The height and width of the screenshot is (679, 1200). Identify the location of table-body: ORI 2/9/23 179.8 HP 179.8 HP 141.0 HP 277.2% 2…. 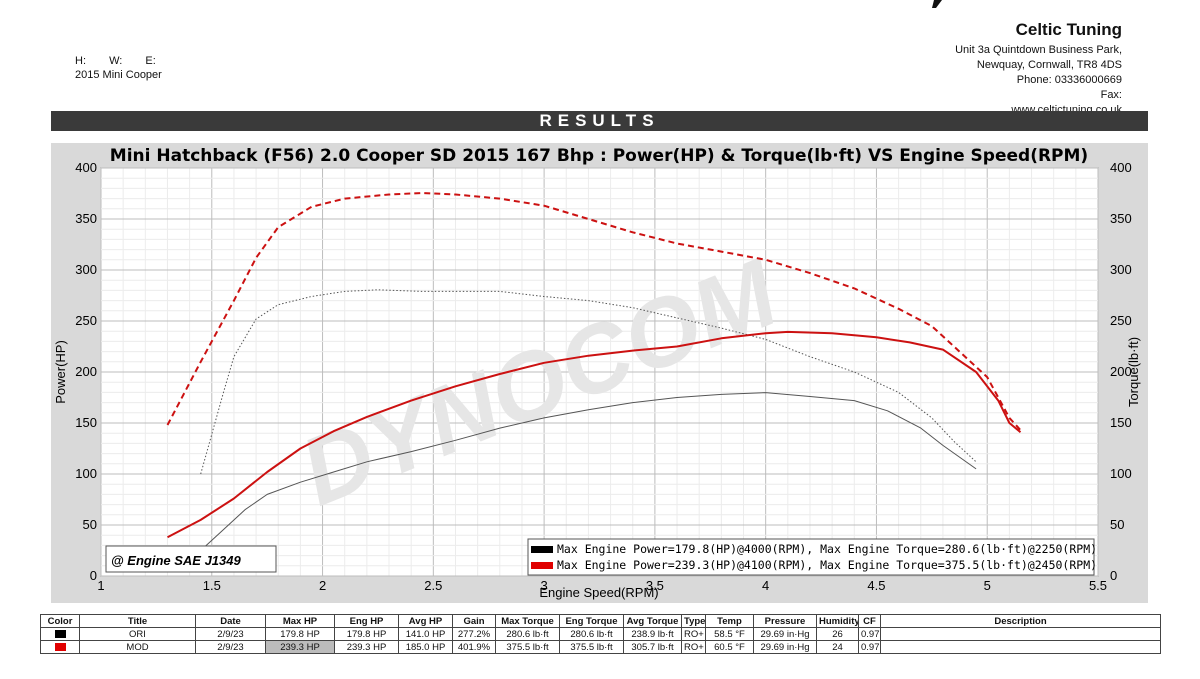
(600, 640).